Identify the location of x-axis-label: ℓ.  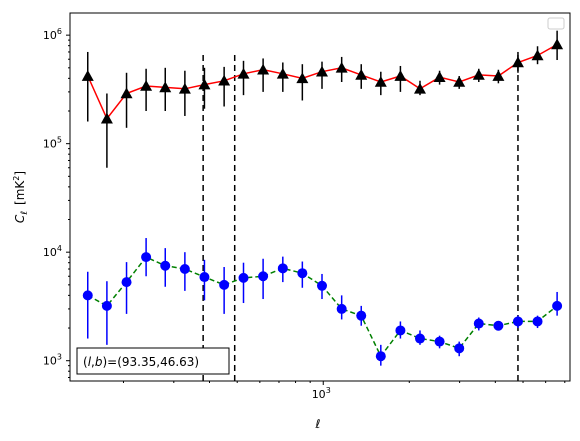
(318, 424).